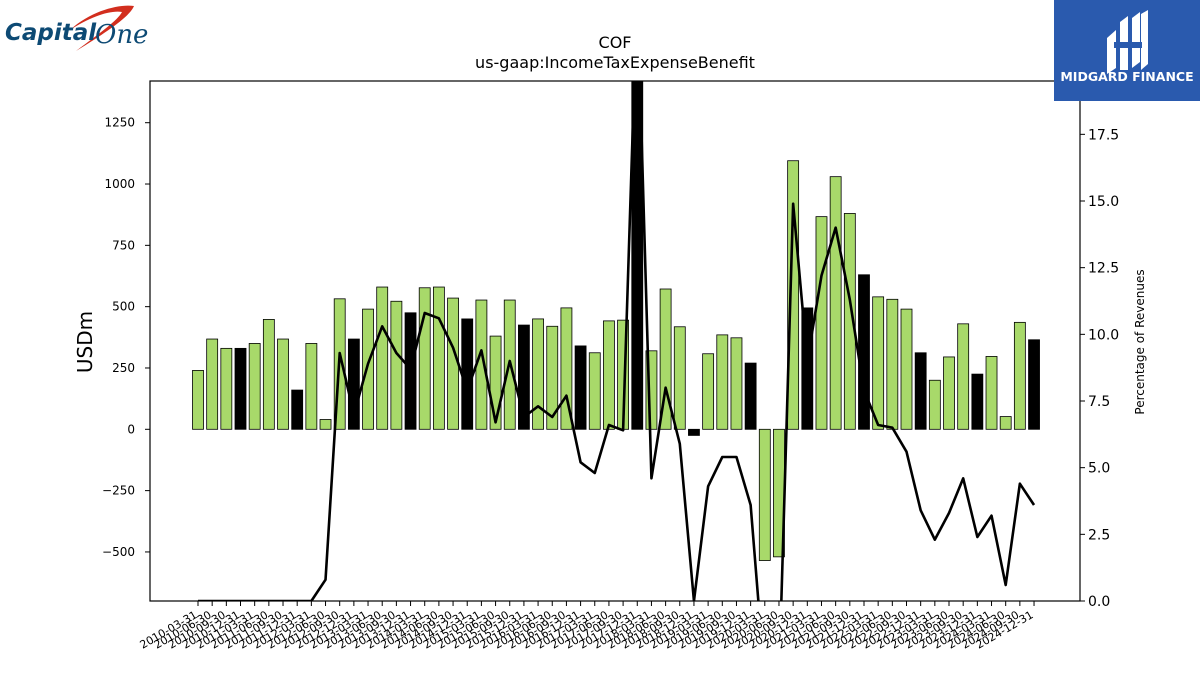 This screenshot has height=675, width=1200. What do you see at coordinates (118, 552) in the screenshot?
I see `y-tick-label: −500` at bounding box center [118, 552].